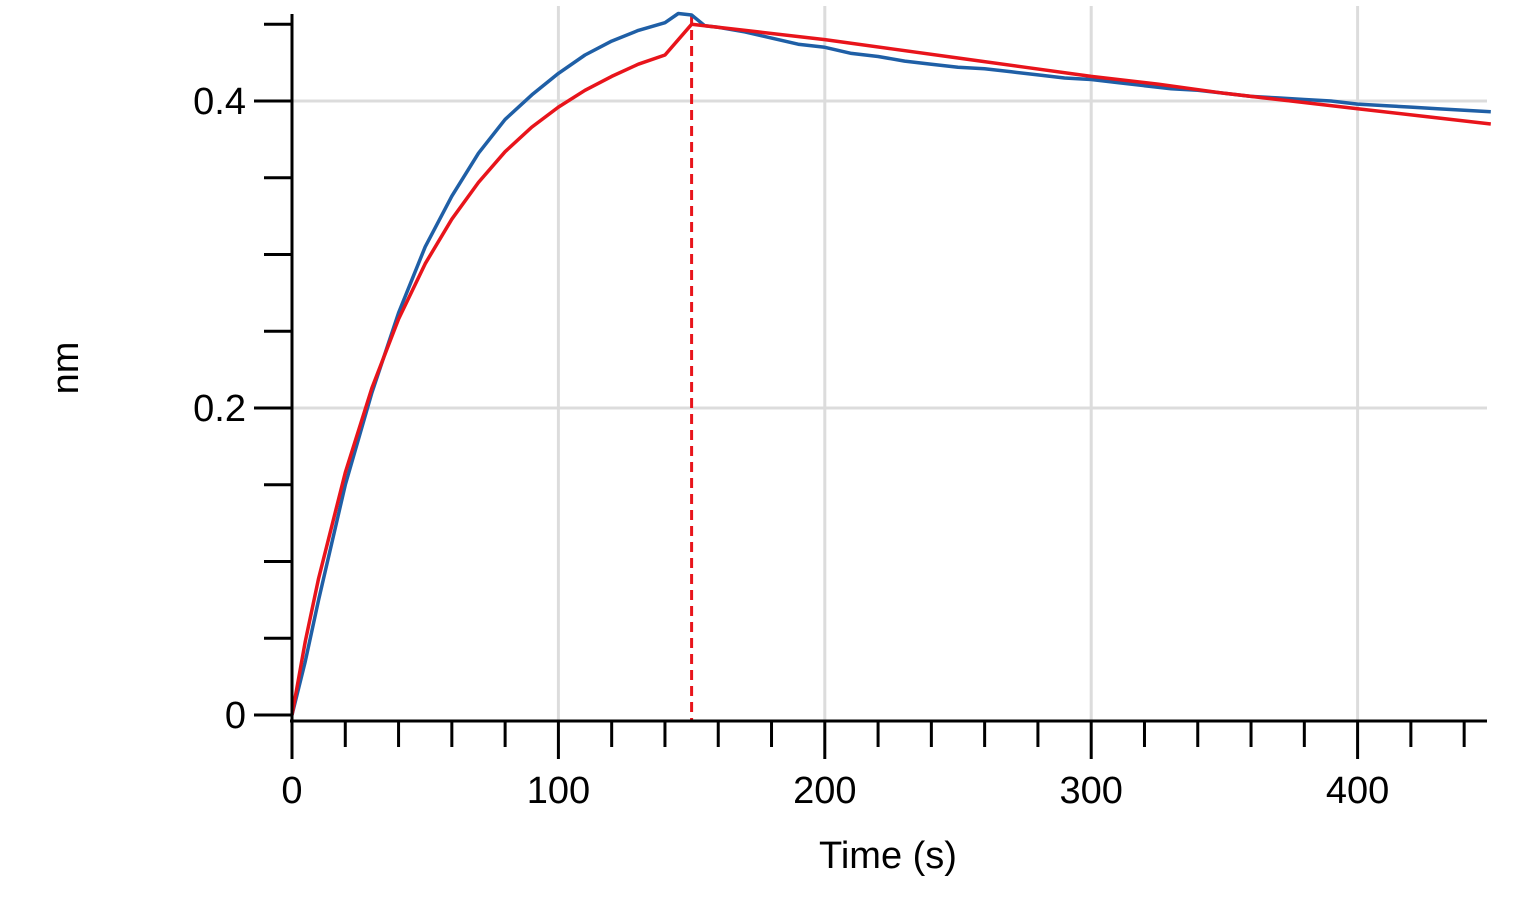  I want to click on y-tick-label: 0.2, so click(219, 409).